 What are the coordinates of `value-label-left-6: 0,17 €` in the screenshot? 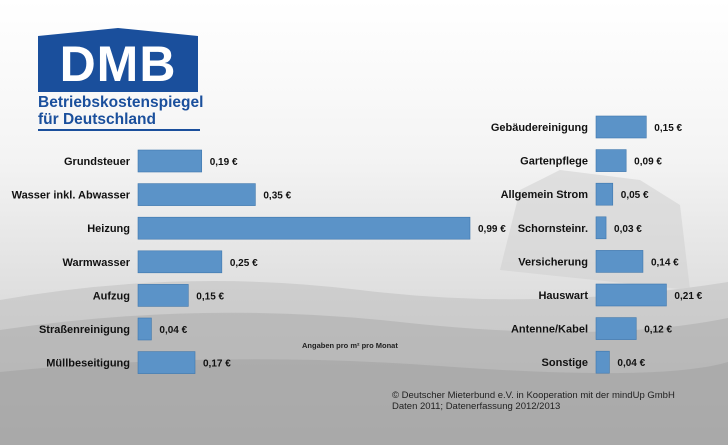 It's located at (217, 364).